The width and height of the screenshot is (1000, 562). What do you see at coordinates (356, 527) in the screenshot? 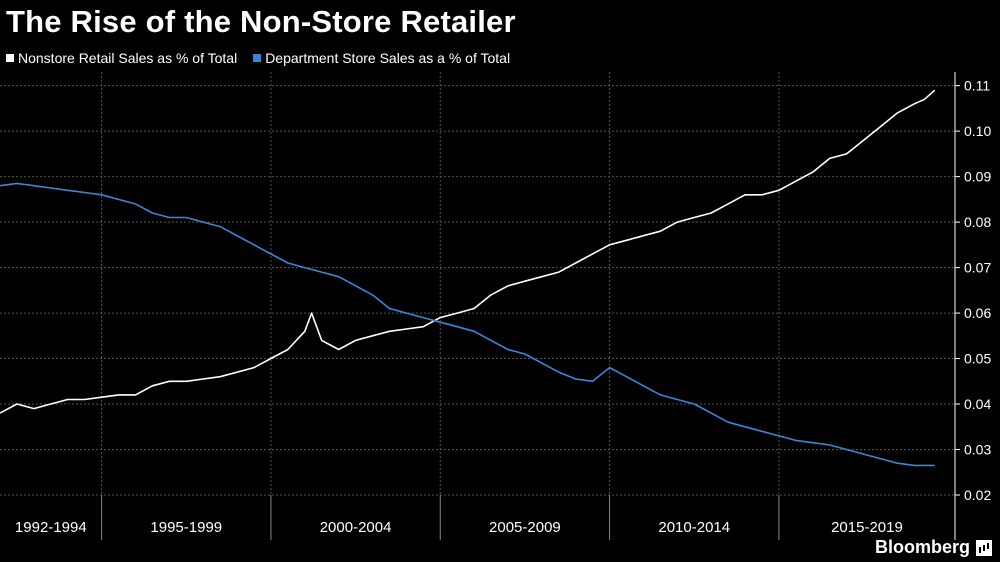
I see `x-tick-label: 2000-2004` at bounding box center [356, 527].